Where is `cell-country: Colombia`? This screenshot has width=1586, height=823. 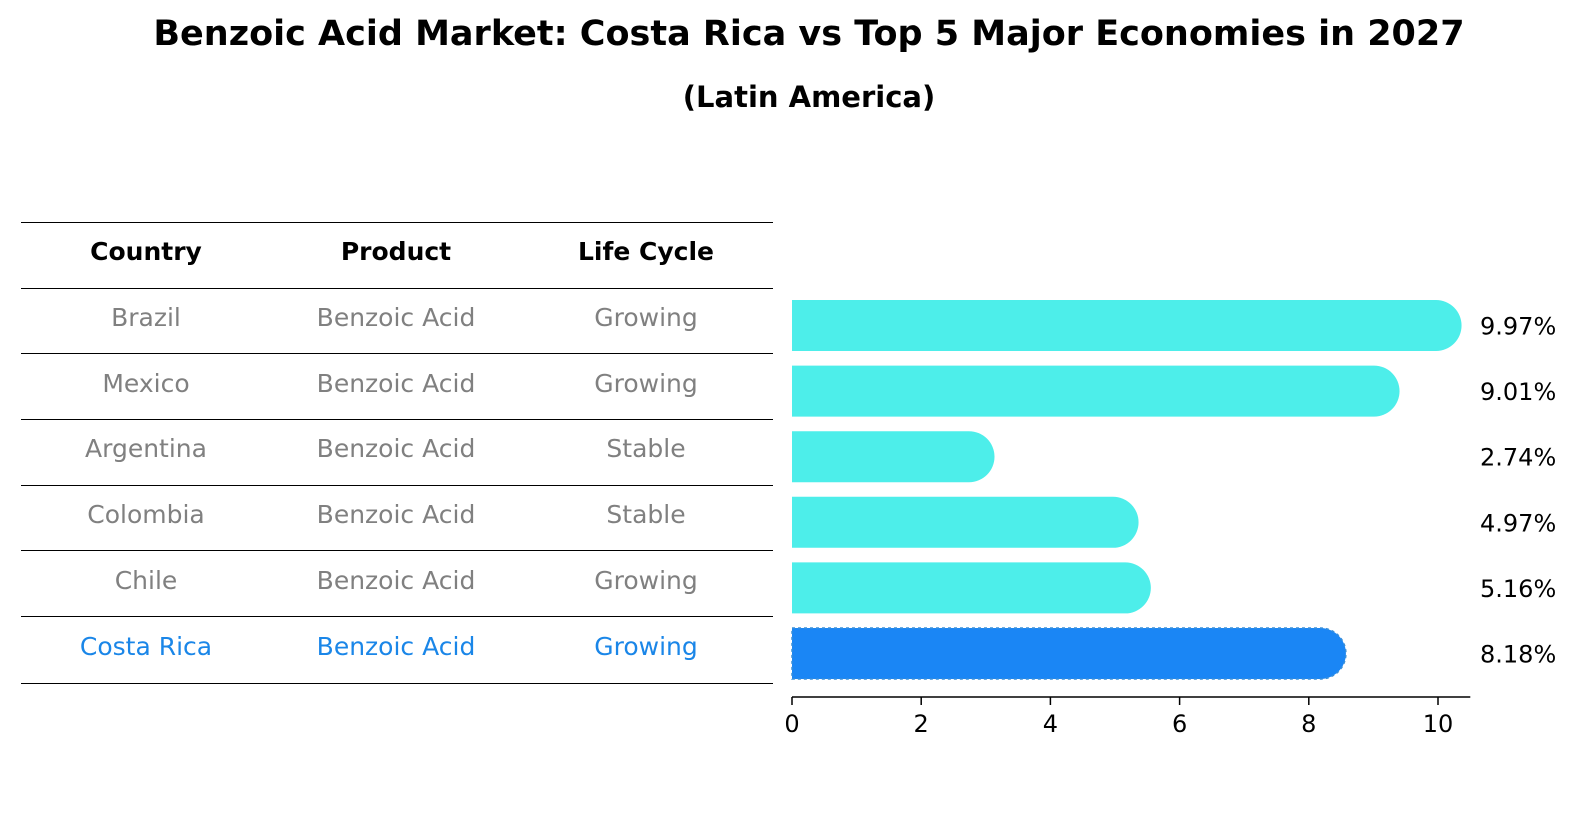
cell-country: Colombia is located at coordinates (146, 514).